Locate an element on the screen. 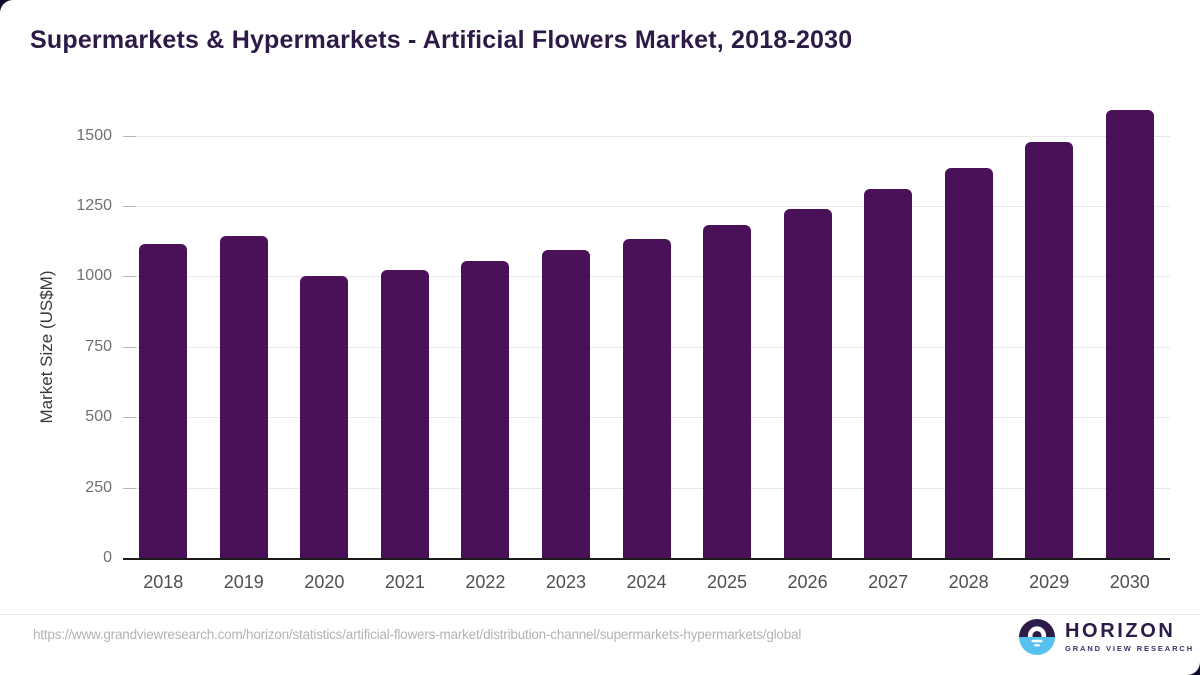 This screenshot has width=1200, height=675. y-tick-label-500: 500 is located at coordinates (98, 417).